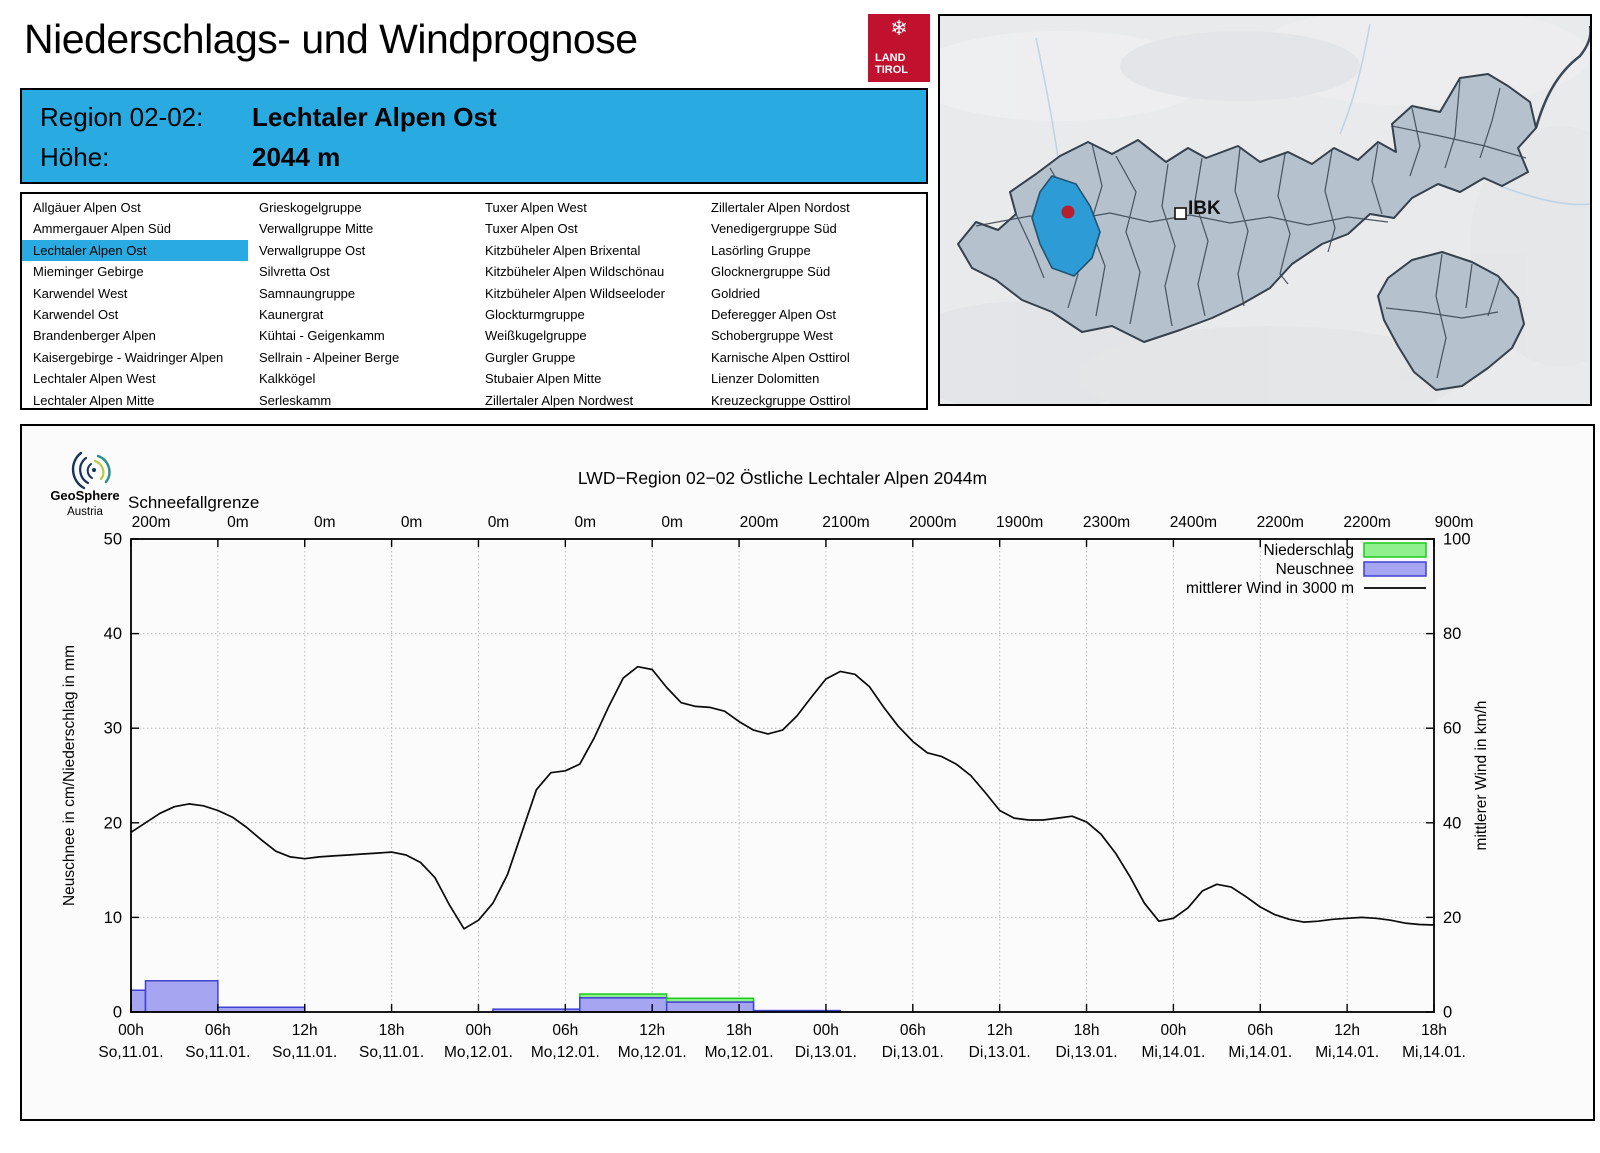 The image size is (1600, 1153). I want to click on region-label: Region 02-02:, so click(122, 117).